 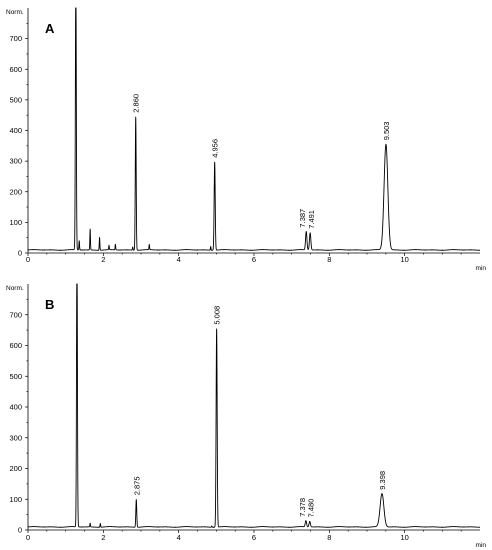 What do you see at coordinates (217, 315) in the screenshot?
I see `peak-label: 5.008` at bounding box center [217, 315].